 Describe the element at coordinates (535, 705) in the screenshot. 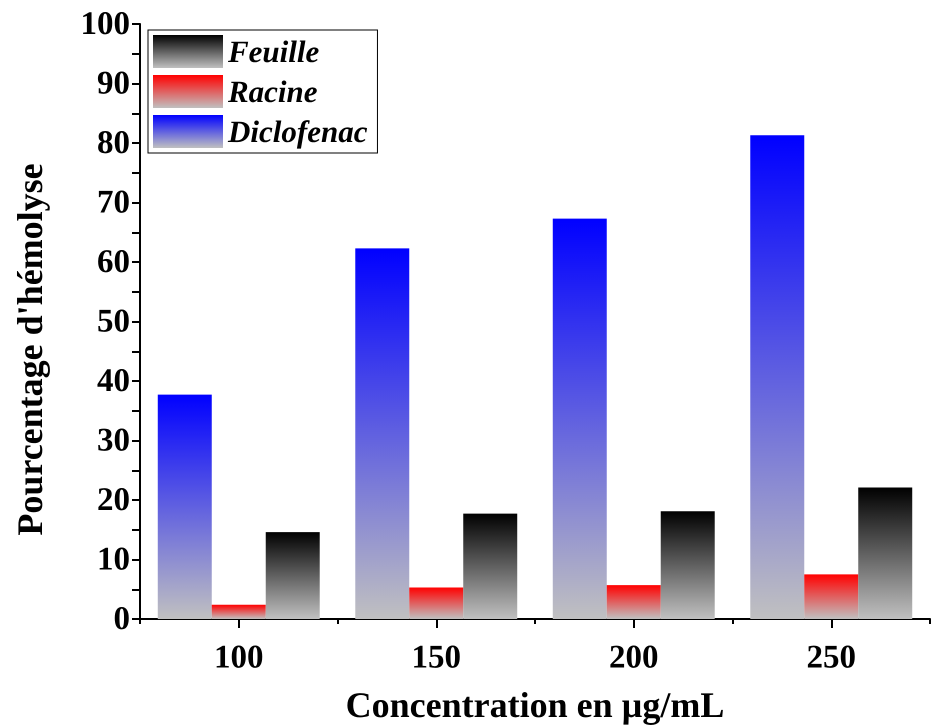

I see `x-axis-title: Concentration en µg/mL` at that location.